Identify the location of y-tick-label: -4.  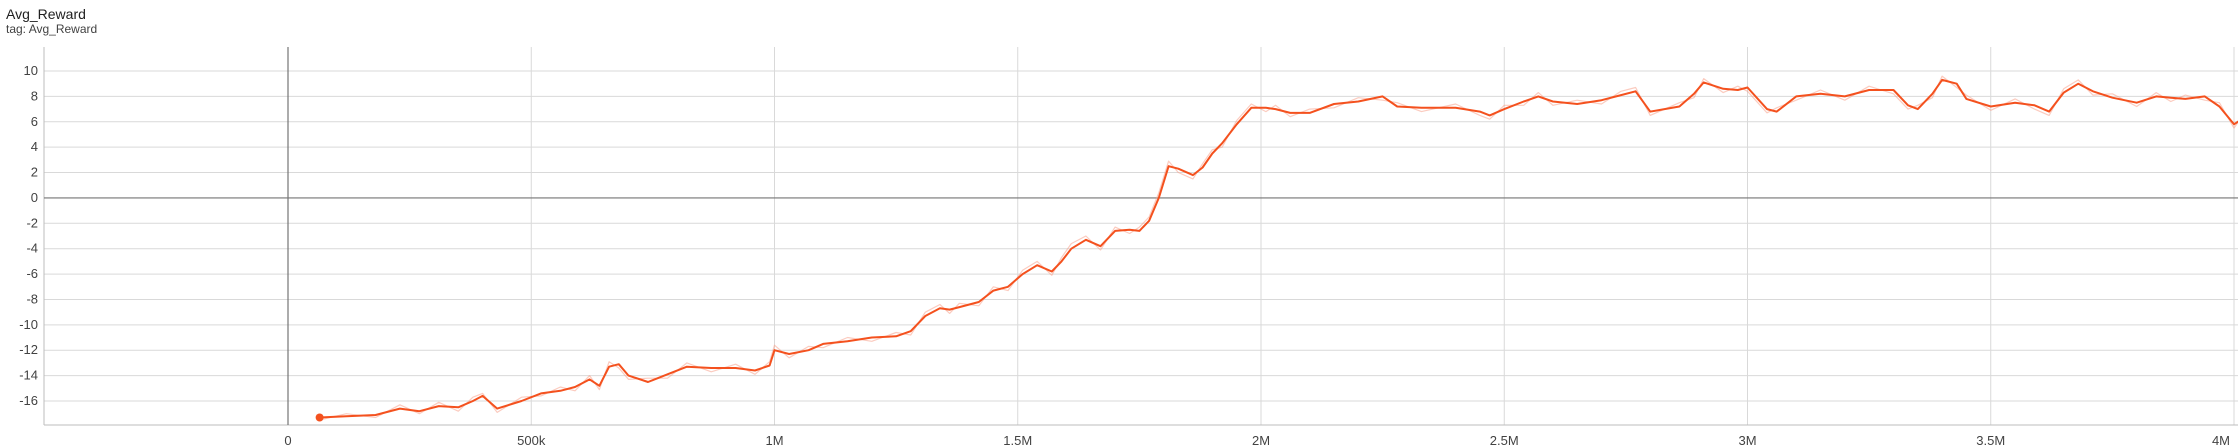
(32, 248).